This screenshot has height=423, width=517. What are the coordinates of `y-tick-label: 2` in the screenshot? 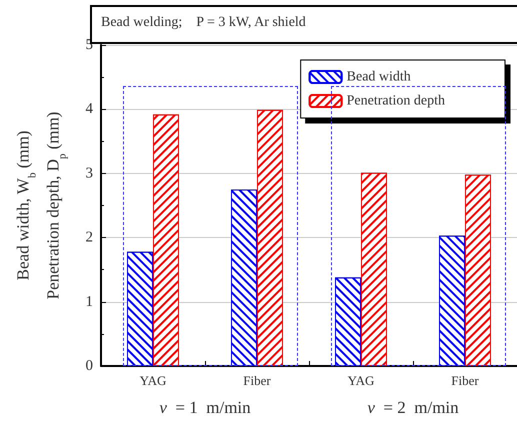 It's located at (89, 238).